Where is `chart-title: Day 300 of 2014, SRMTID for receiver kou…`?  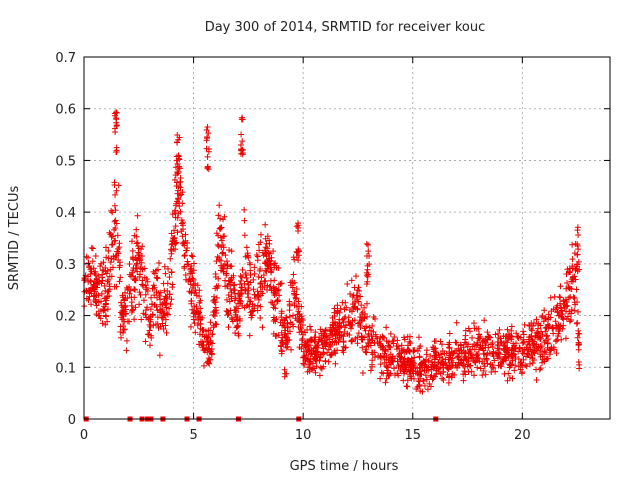
chart-title: Day 300 of 2014, SRMTID for receiver kou… is located at coordinates (345, 27).